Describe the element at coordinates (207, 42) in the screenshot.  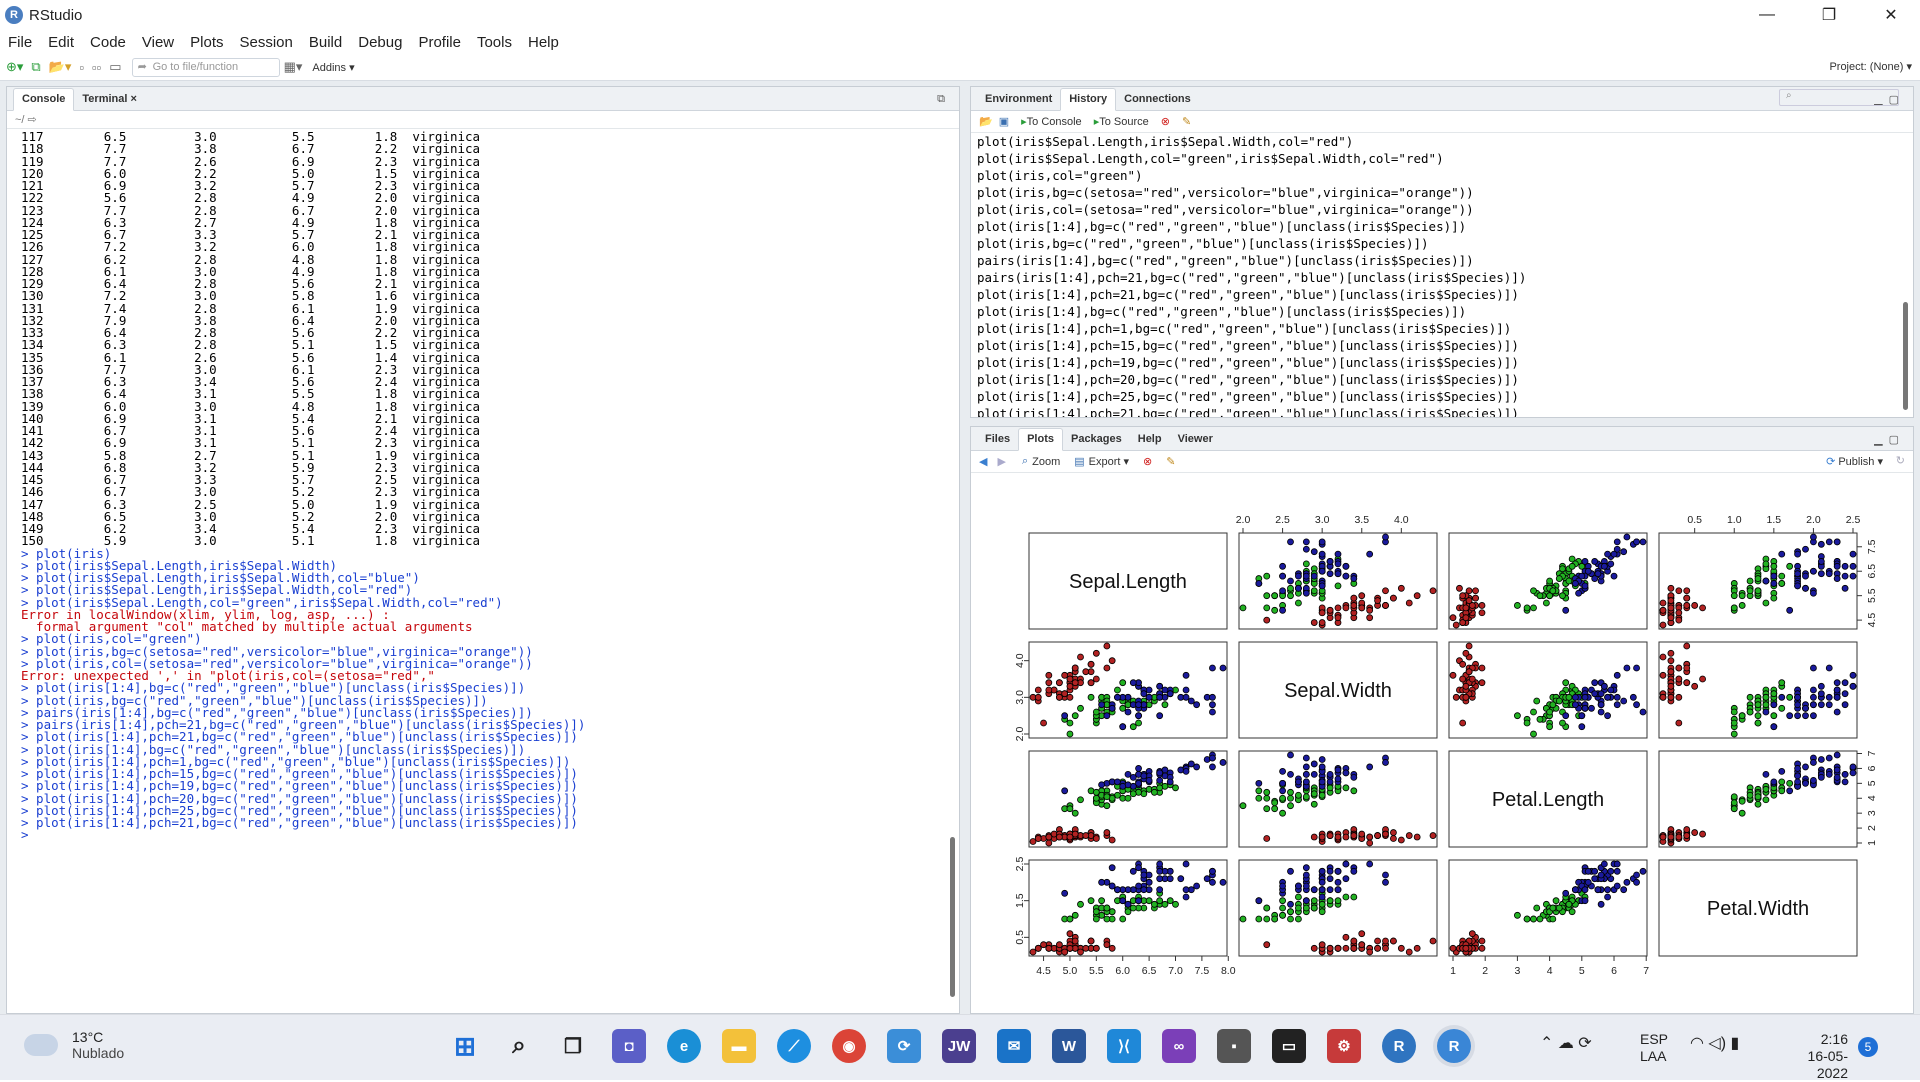
I see `menu-plots: Plots` at that location.